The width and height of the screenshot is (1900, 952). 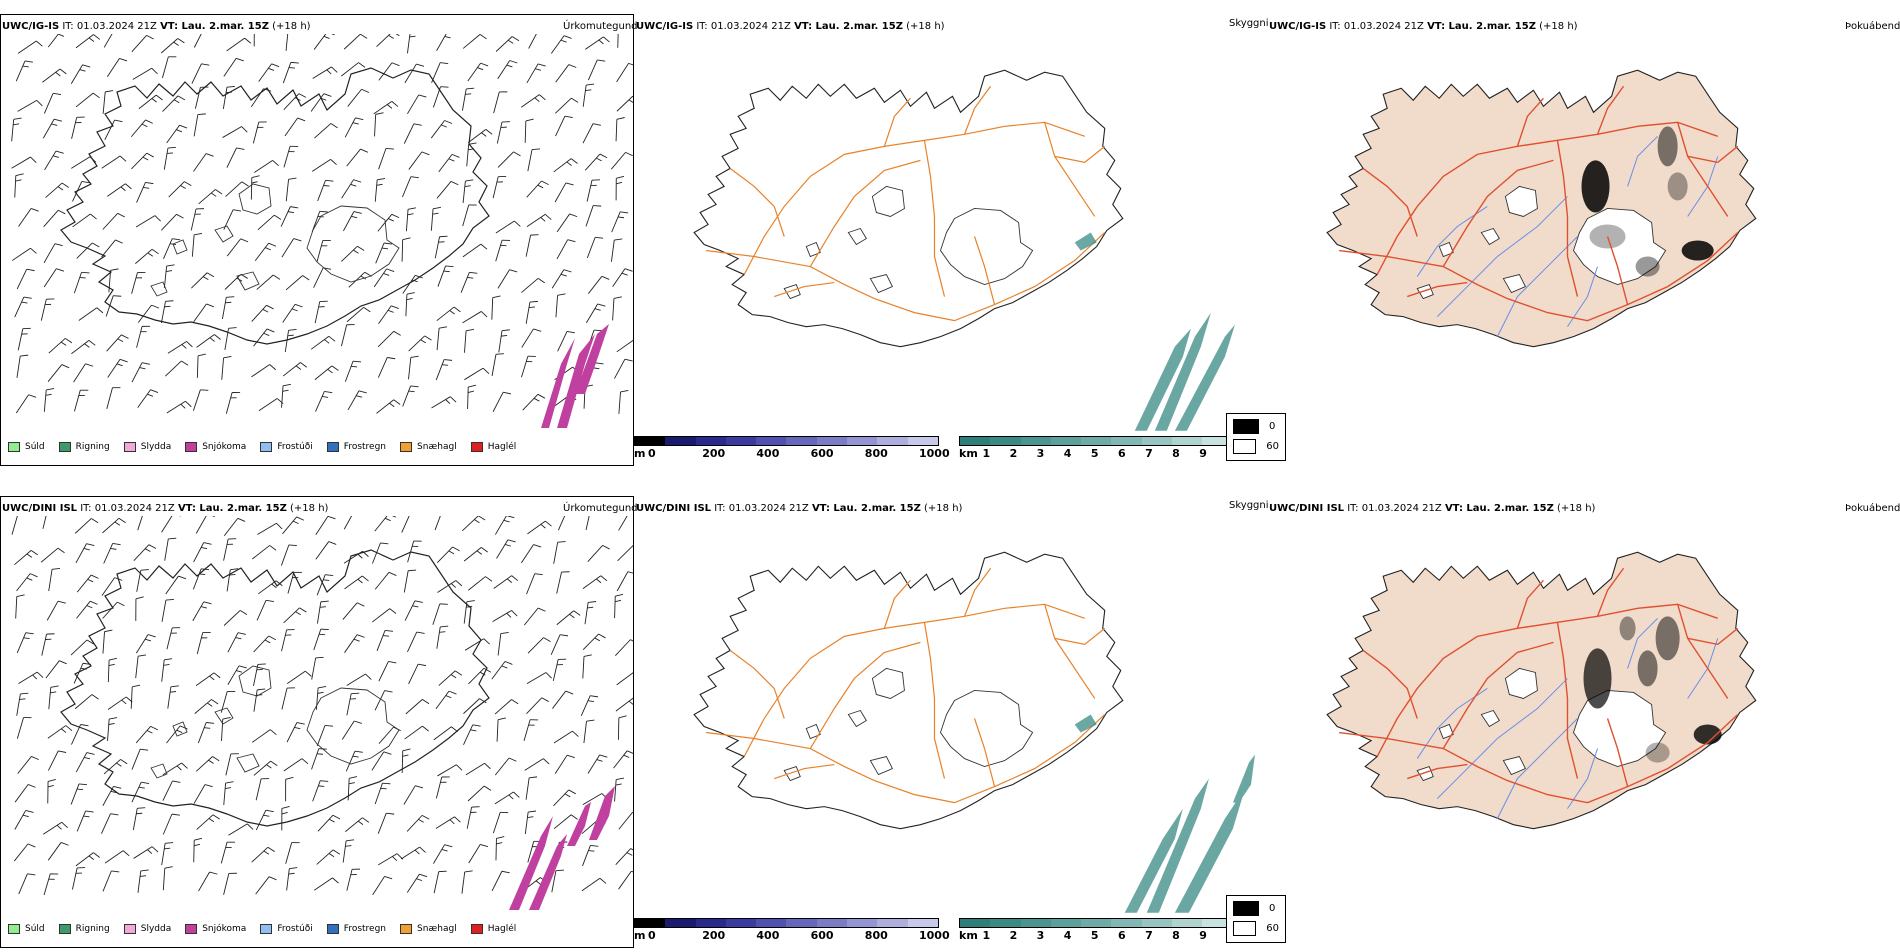 I want to click on legend-item-frostregn: Frostregn, so click(x=356, y=929).